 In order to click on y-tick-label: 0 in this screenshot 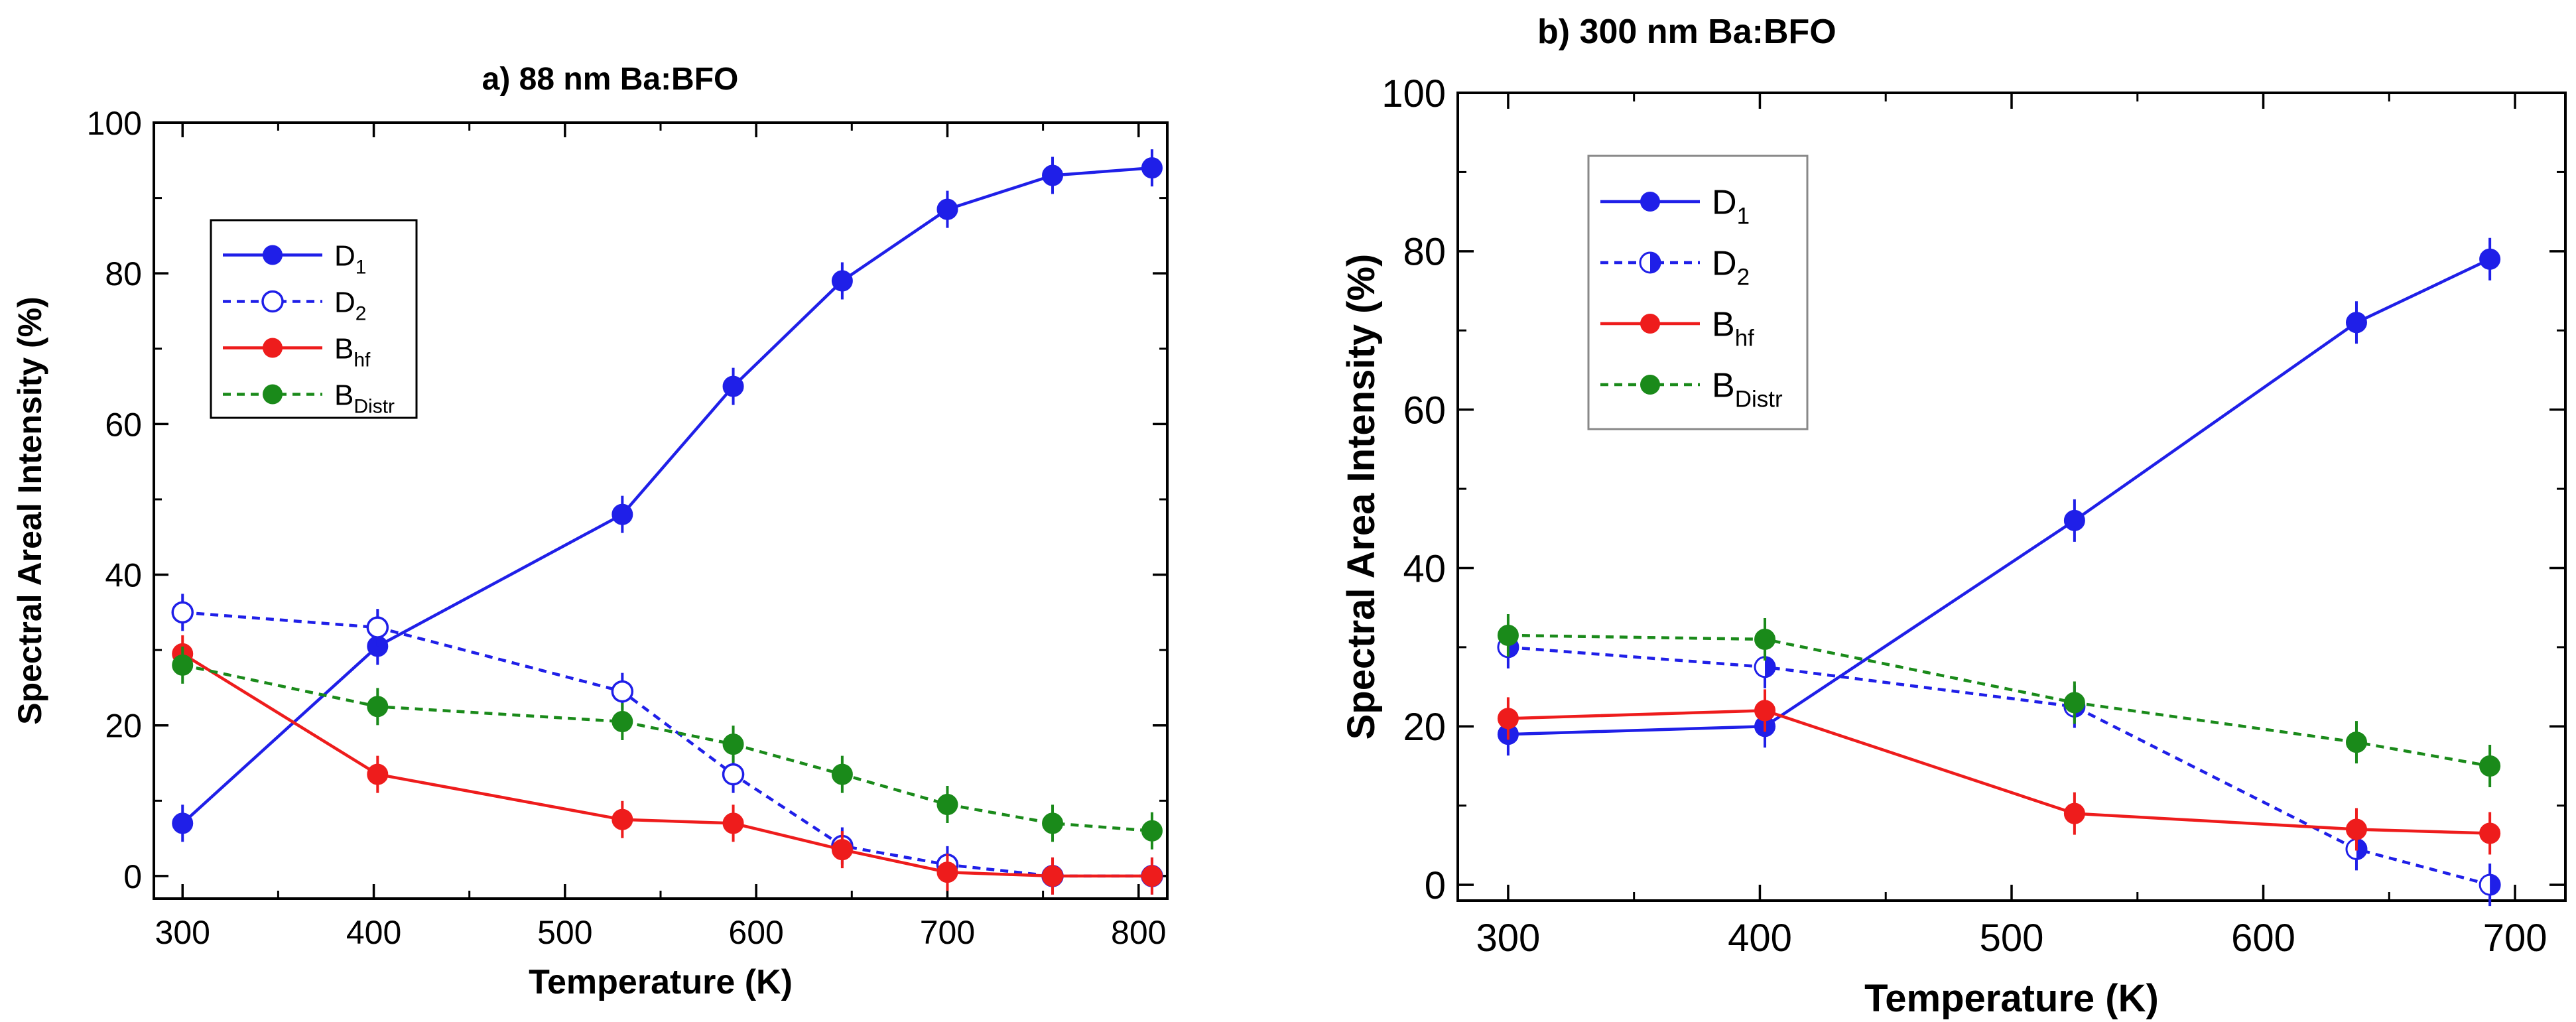, I will do `click(1435, 886)`.